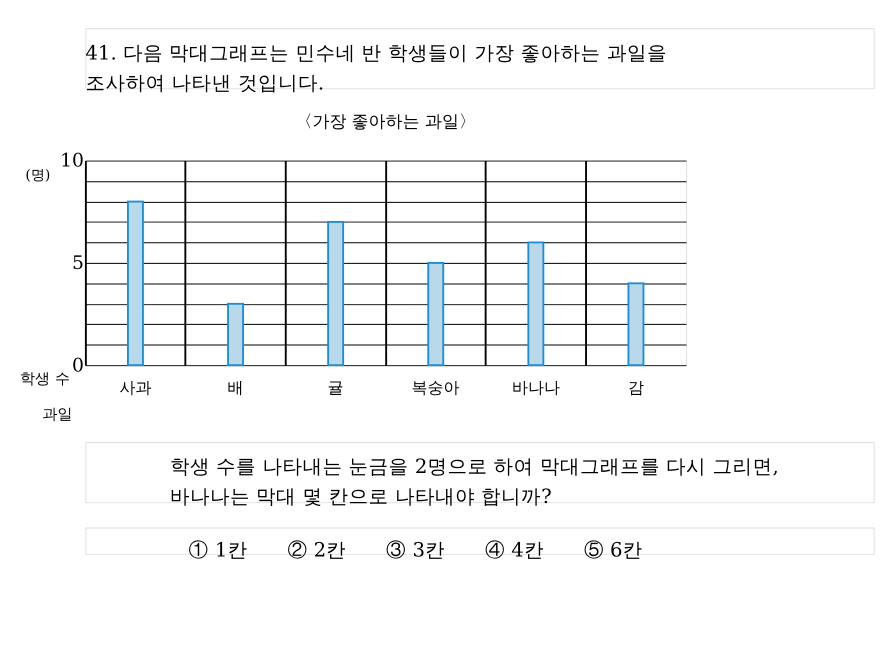 The image size is (884, 660). I want to click on x-tick-label: 사과, so click(135, 387).